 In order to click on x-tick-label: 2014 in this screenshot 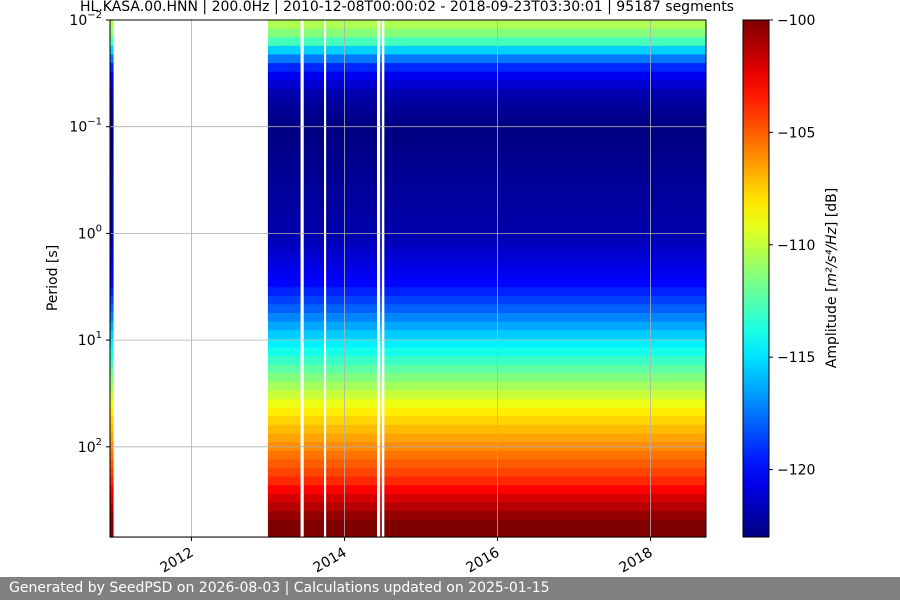, I will do `click(330, 561)`.